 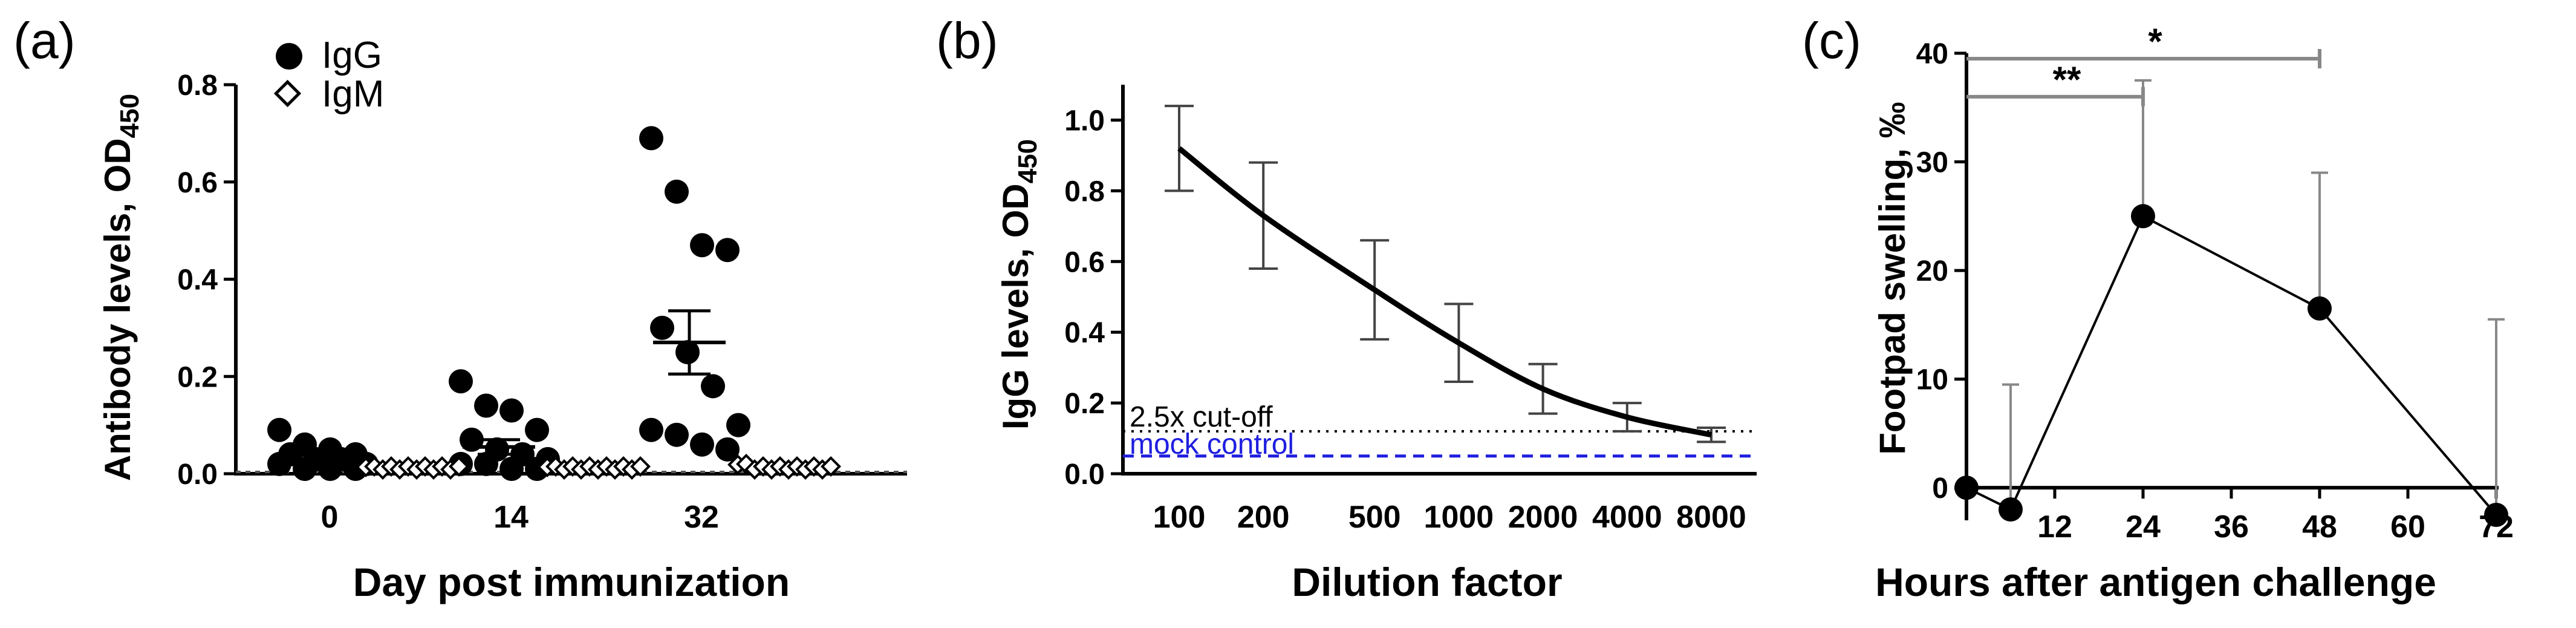 I want to click on panel-a-points, so click(x=554, y=303).